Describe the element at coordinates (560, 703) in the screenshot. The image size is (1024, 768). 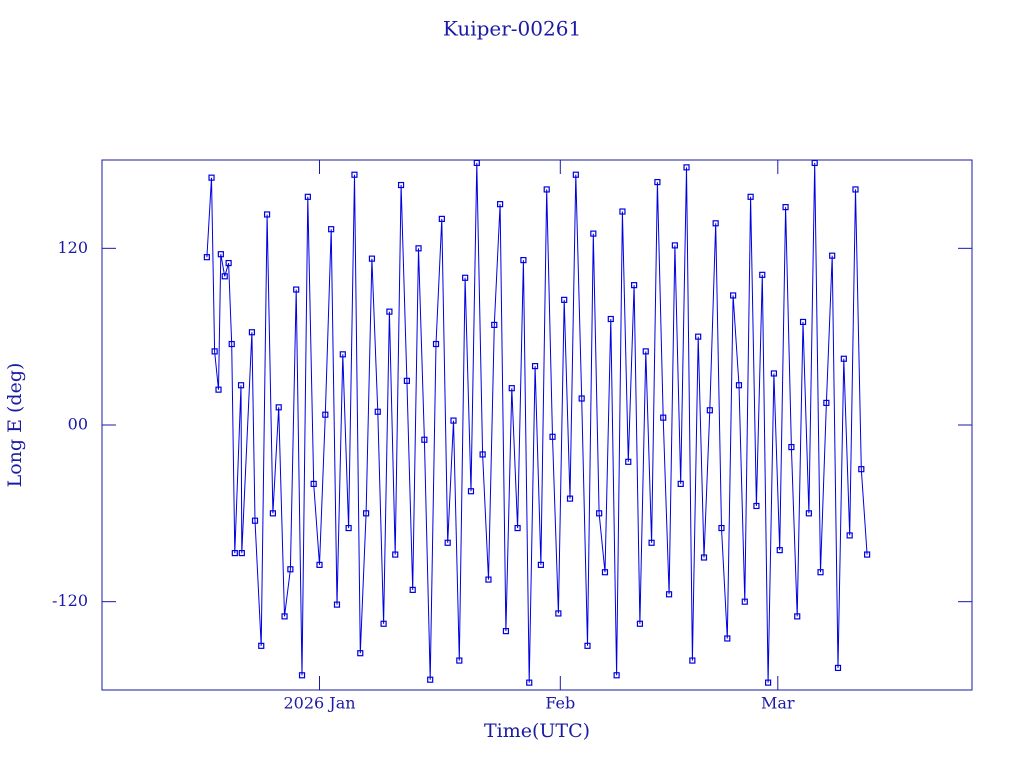
I see `x-tick-label: Feb` at that location.